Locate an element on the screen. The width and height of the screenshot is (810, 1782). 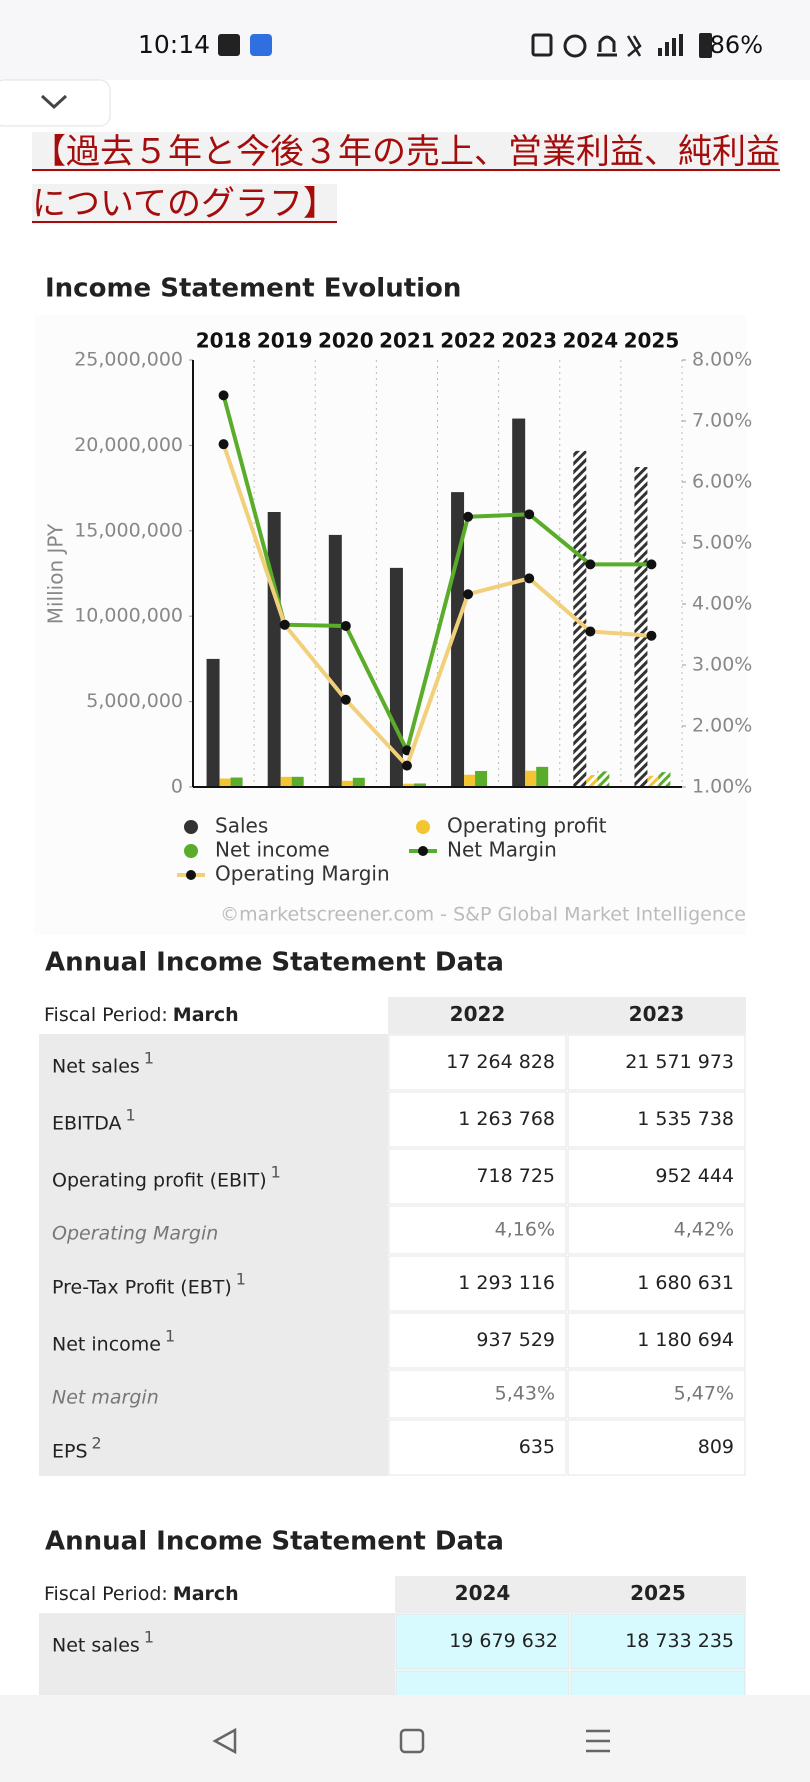
y2-tick-label: 4.00% is located at coordinates (722, 604).